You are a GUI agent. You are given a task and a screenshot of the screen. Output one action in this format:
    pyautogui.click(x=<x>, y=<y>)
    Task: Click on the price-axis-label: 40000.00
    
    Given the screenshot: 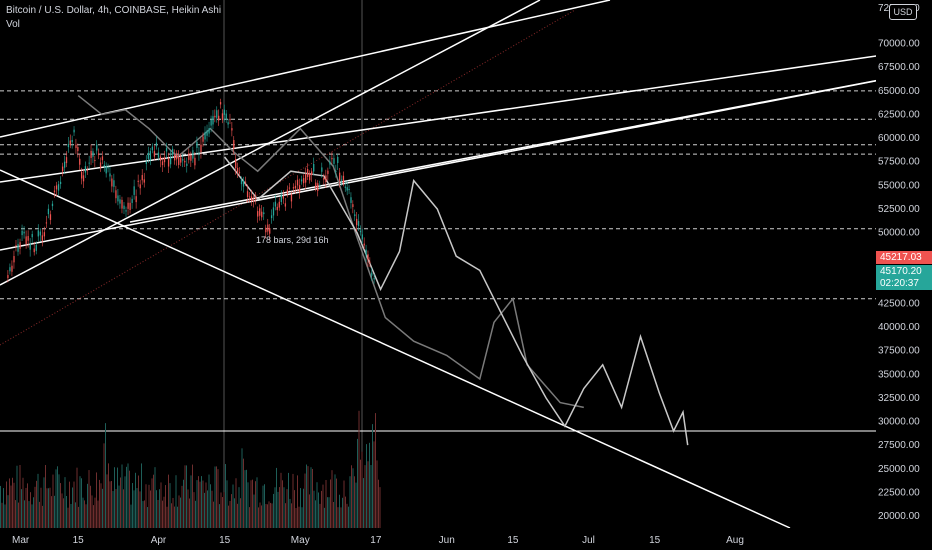 What is the action you would take?
    pyautogui.click(x=899, y=327)
    